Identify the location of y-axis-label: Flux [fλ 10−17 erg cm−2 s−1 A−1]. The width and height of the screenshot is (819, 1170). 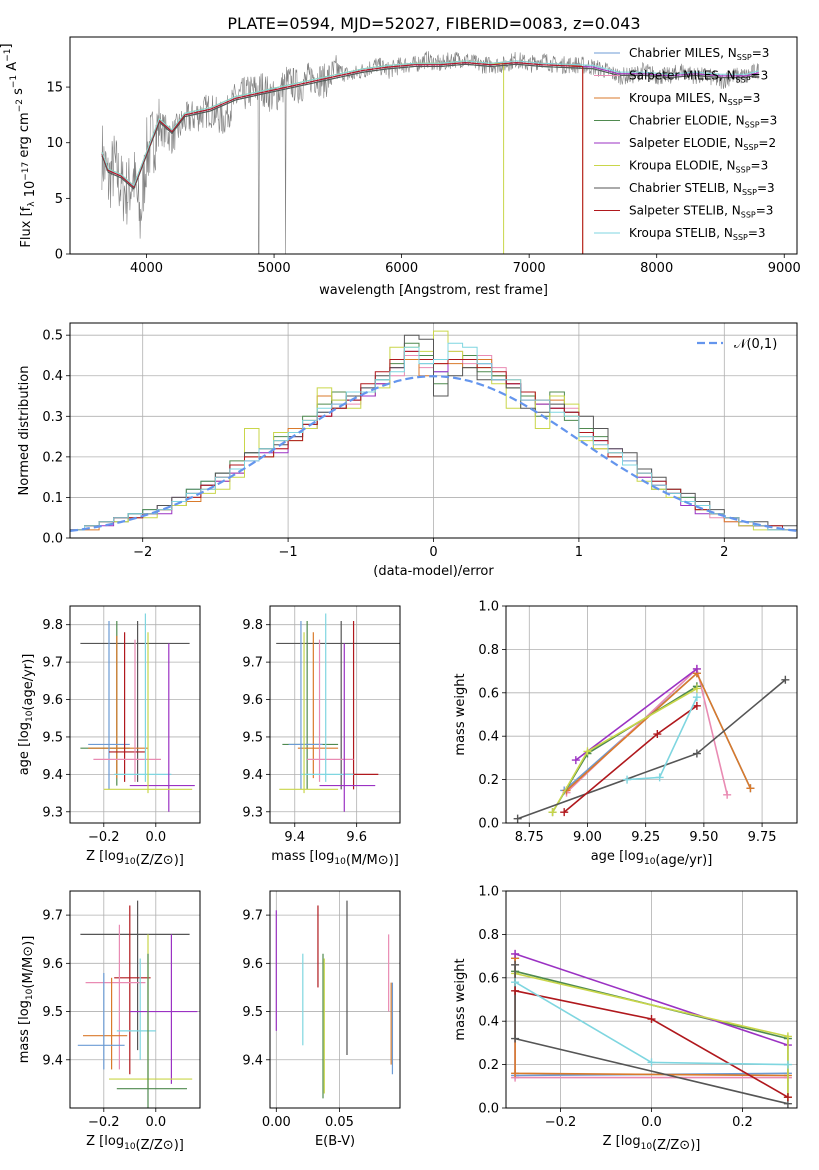
(19, 145).